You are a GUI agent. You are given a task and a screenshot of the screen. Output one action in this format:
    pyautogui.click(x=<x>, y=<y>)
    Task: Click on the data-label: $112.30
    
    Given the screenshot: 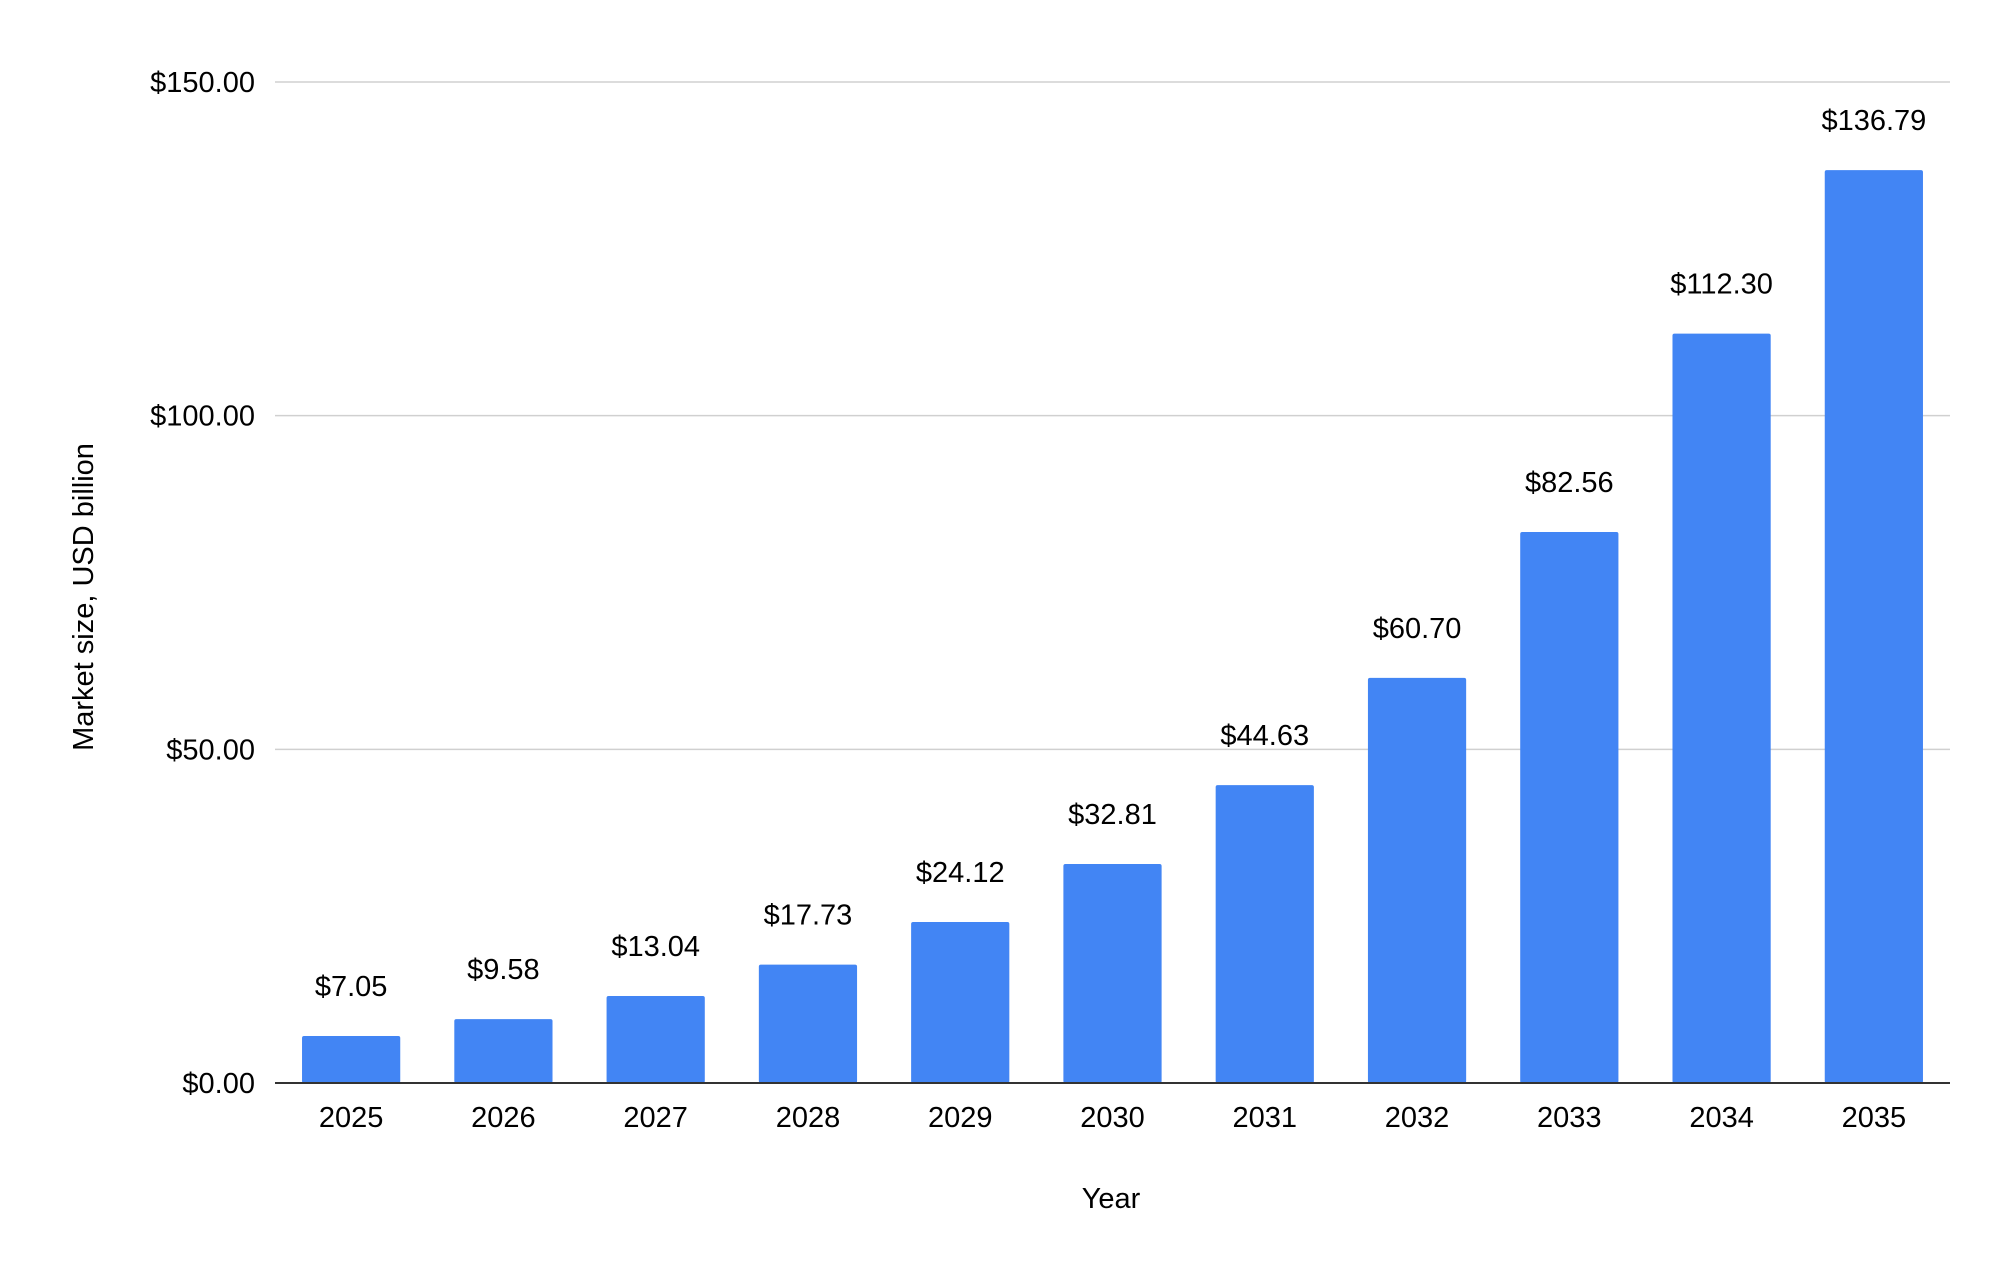 What is the action you would take?
    pyautogui.click(x=1721, y=285)
    